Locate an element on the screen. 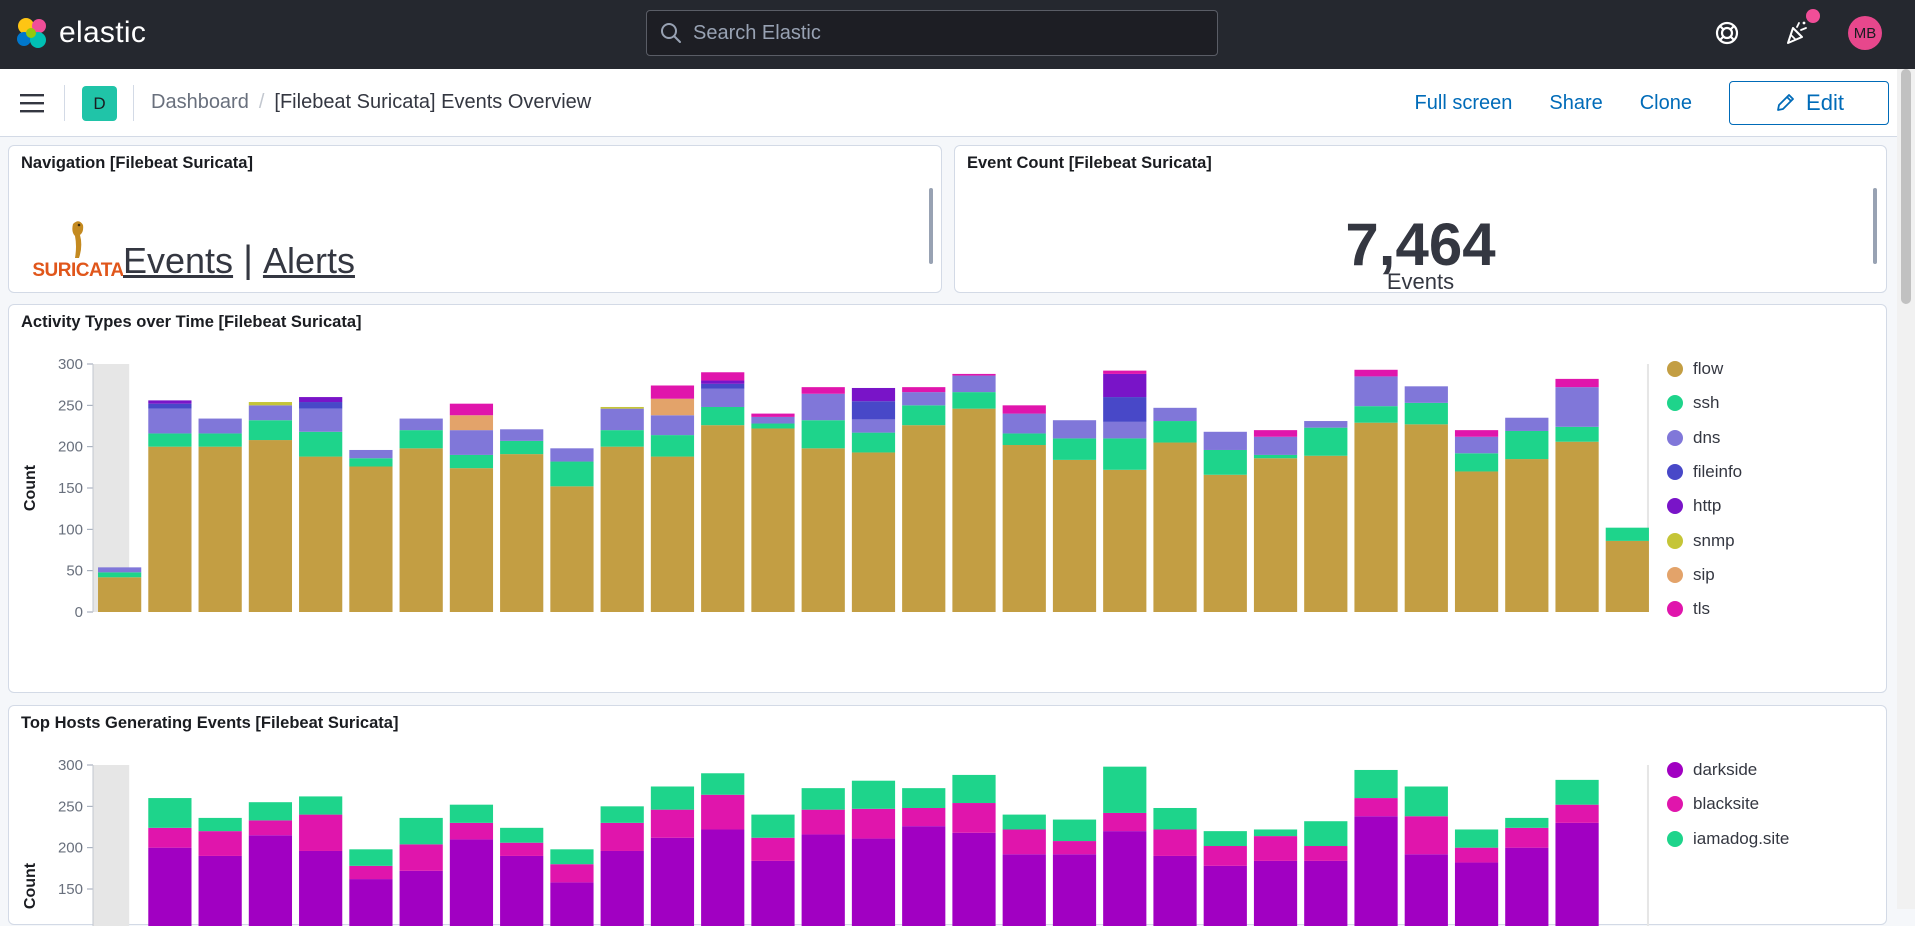 The height and width of the screenshot is (926, 1915). full-screen-button: Full screen is located at coordinates (1463, 102).